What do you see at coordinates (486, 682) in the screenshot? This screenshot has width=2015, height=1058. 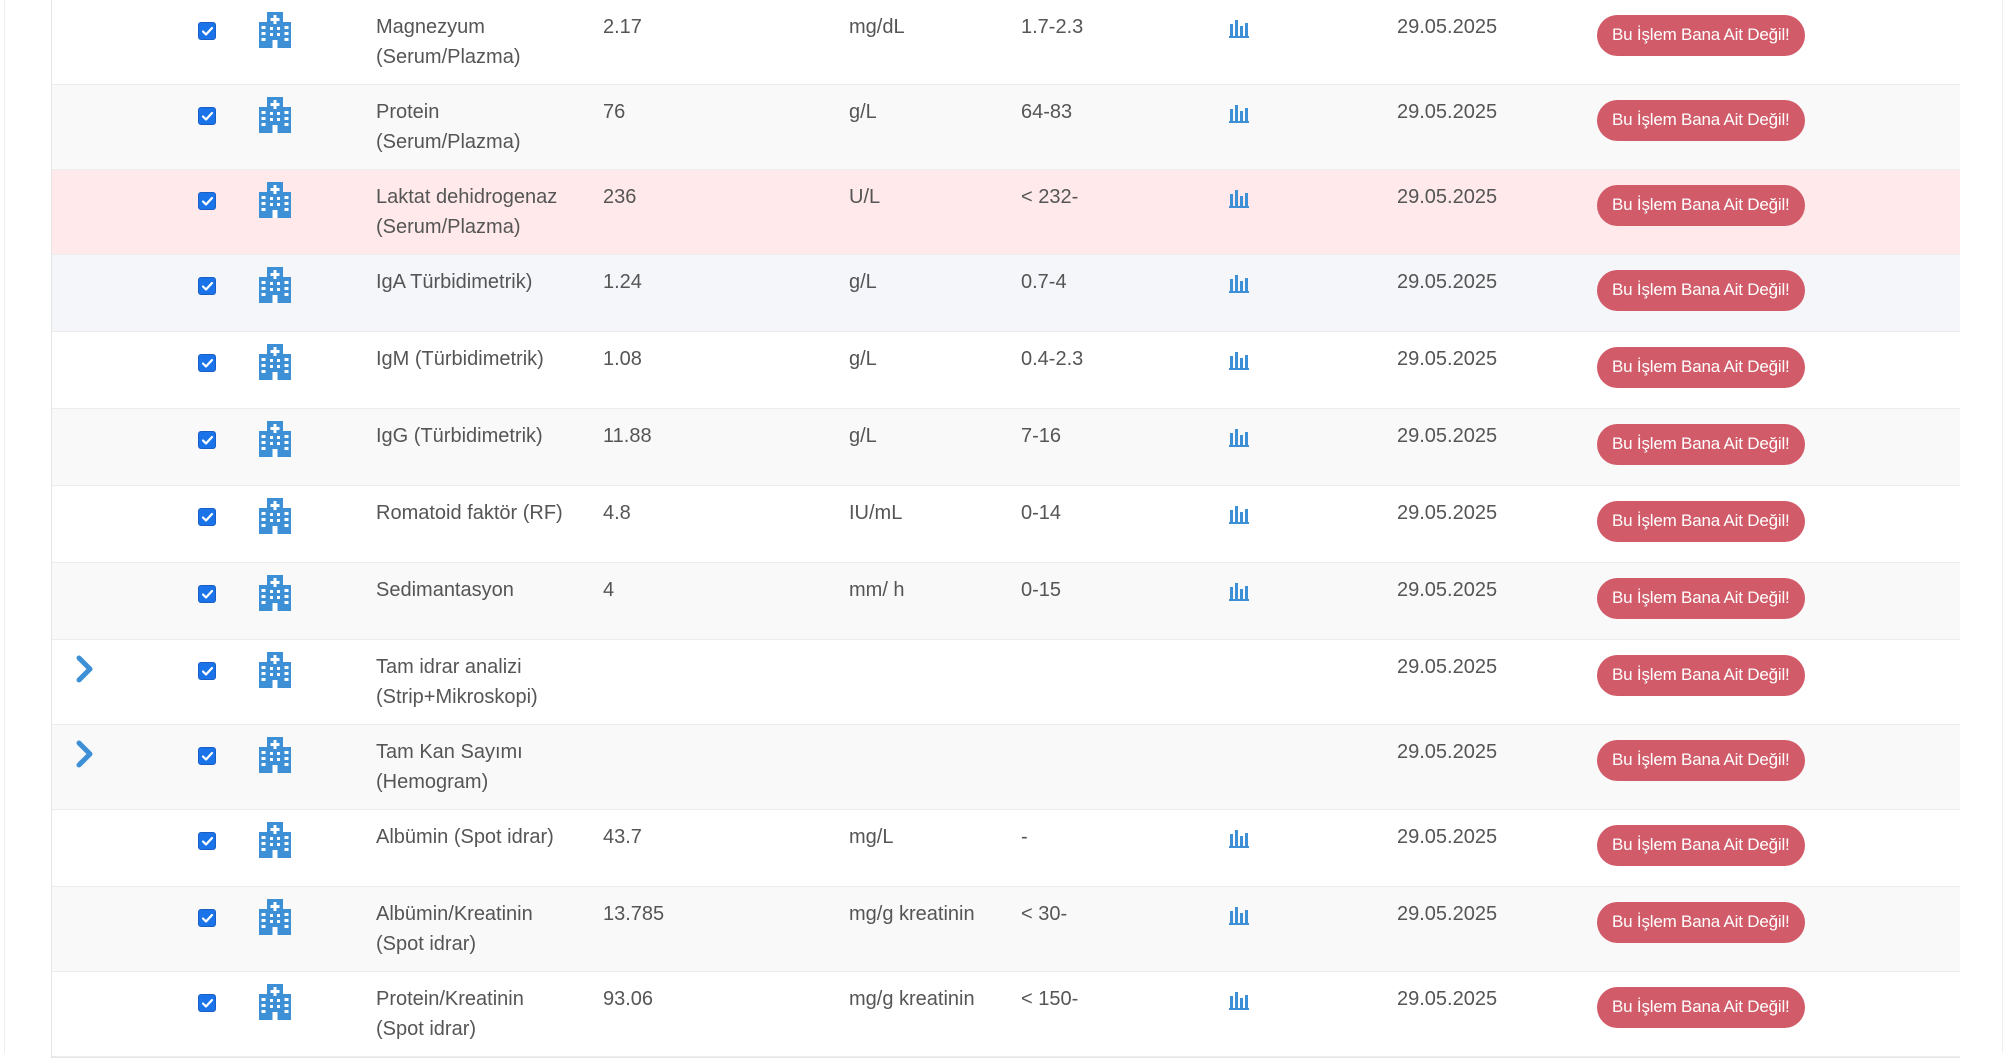 I see `test-name: Tam idrar analizi (Strip+Mikroskopi)` at bounding box center [486, 682].